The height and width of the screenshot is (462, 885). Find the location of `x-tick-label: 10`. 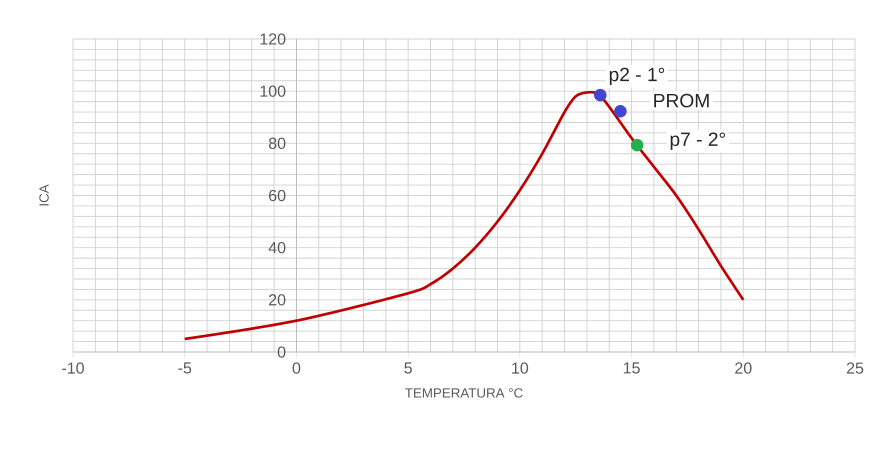

x-tick-label: 10 is located at coordinates (520, 368).